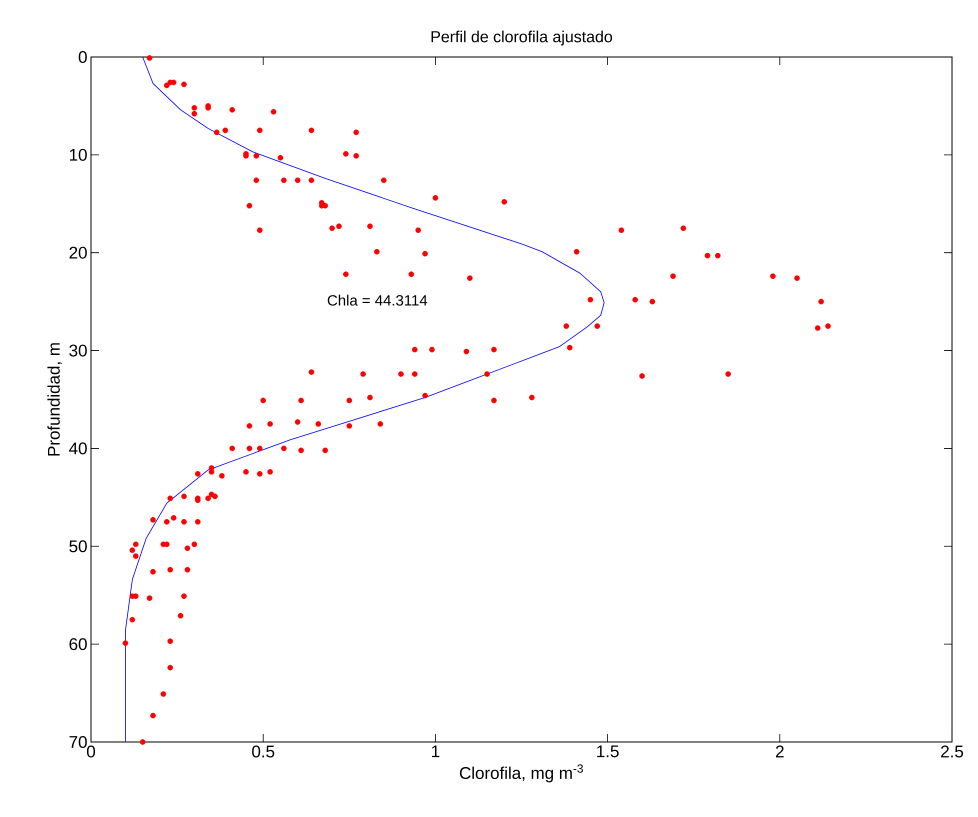 This screenshot has width=978, height=817. I want to click on x-tick-label: 0.5, so click(263, 752).